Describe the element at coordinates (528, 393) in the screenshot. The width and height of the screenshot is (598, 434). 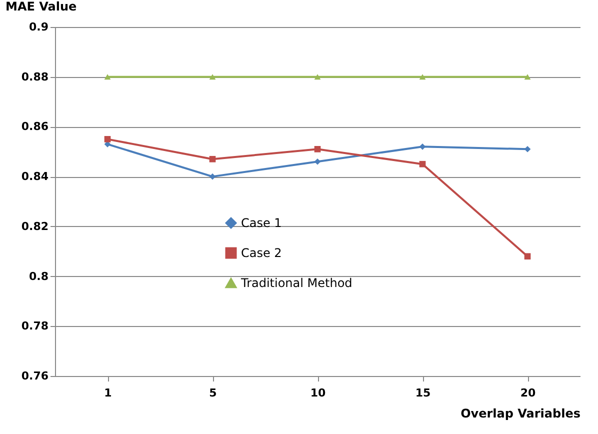
I see `x-tick-label: 20` at that location.